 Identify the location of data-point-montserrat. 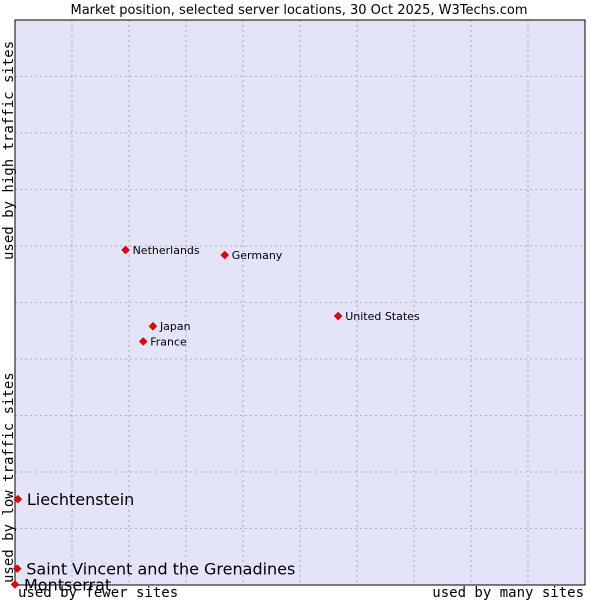
(15, 584).